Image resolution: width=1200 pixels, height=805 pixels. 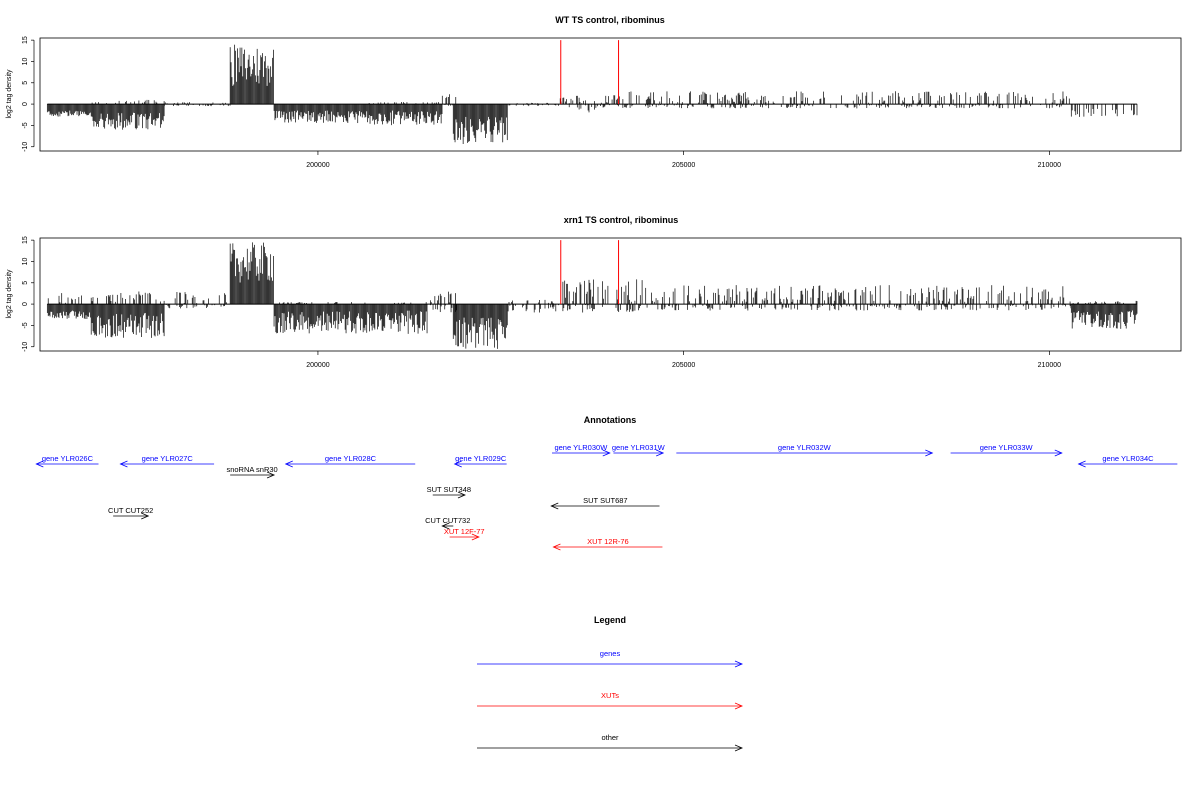 I want to click on xrn1-track-bars, so click(x=592, y=294).